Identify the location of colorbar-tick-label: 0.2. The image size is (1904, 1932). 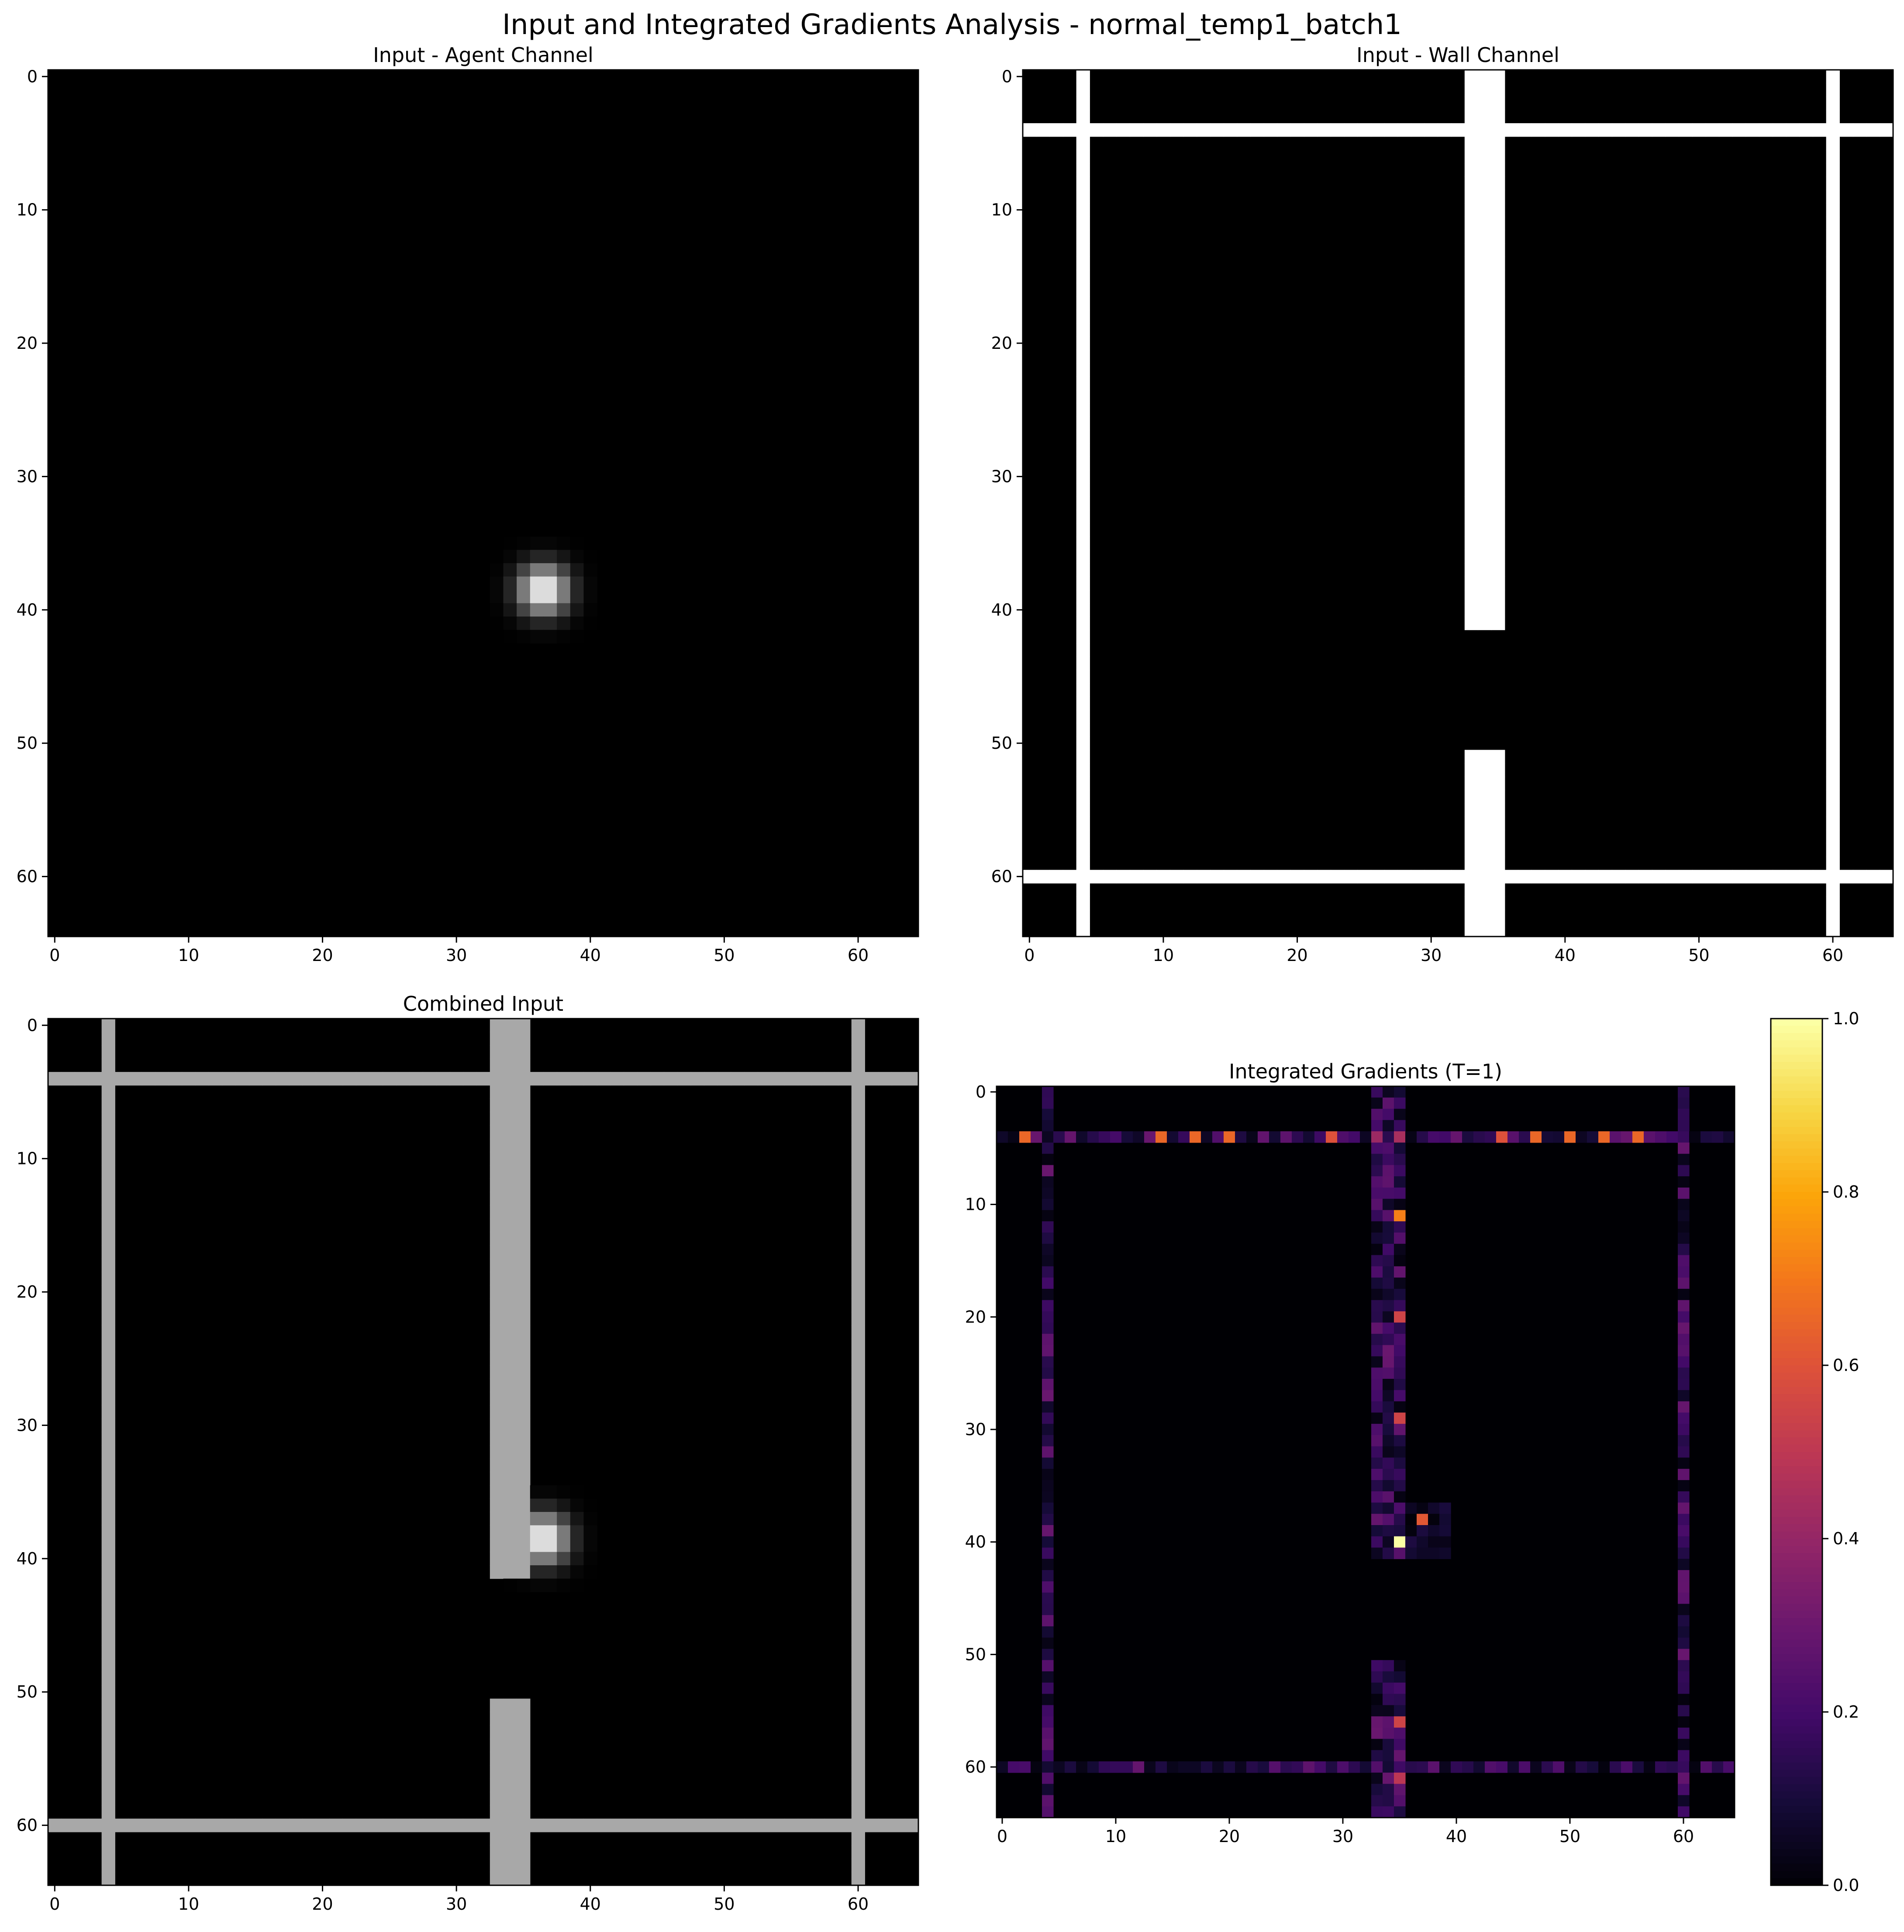
(1846, 1712).